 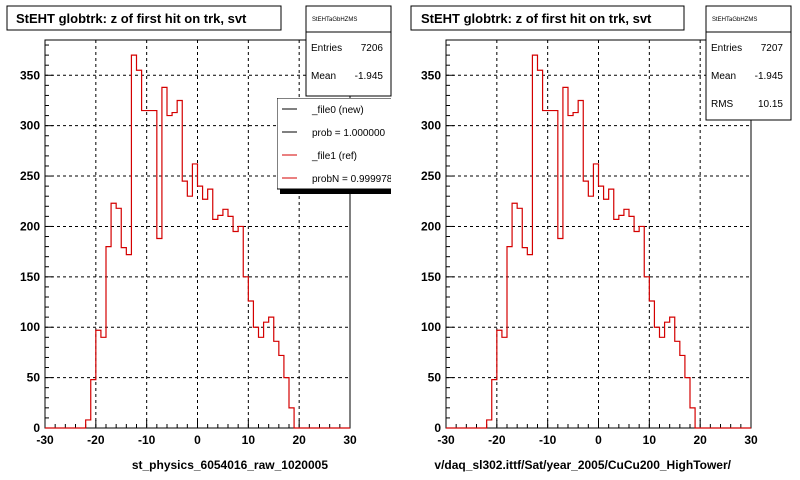 I want to click on legend-label-probn: probN = 0.999978, so click(x=352, y=179).